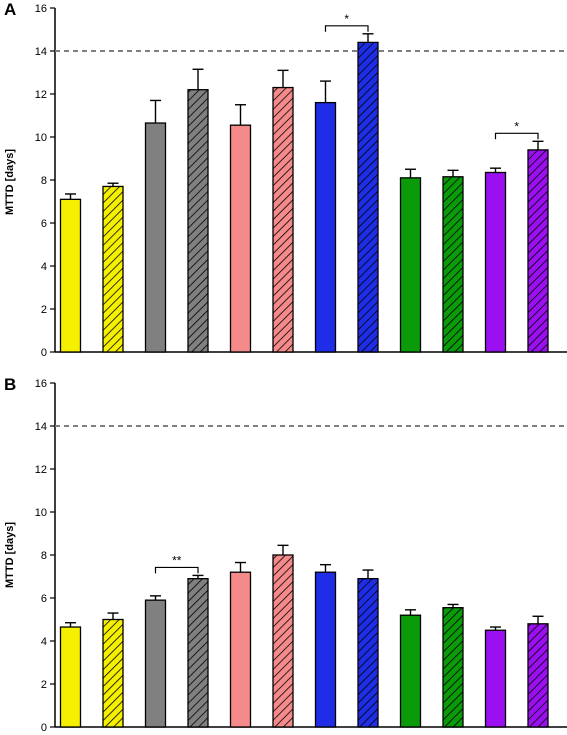  I want to click on panel-a-y-axis-label: MTTD [days], so click(10, 182).